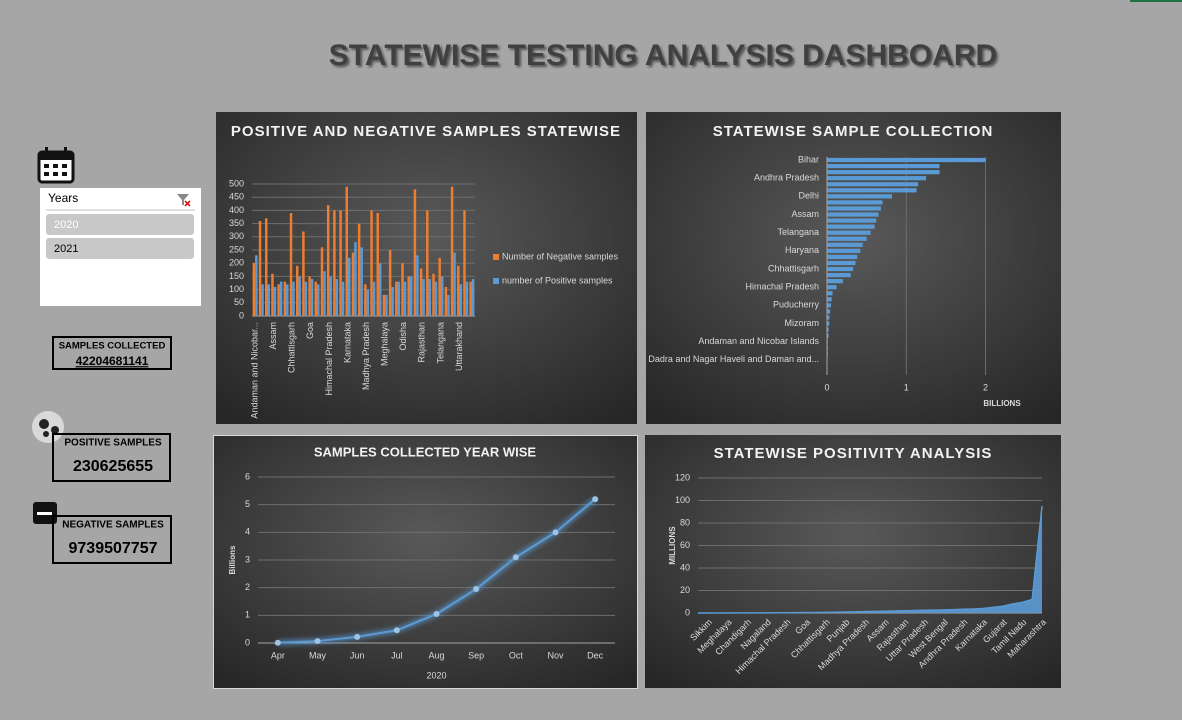 The height and width of the screenshot is (720, 1182). I want to click on slicer-item-label: 2021, so click(66, 249).